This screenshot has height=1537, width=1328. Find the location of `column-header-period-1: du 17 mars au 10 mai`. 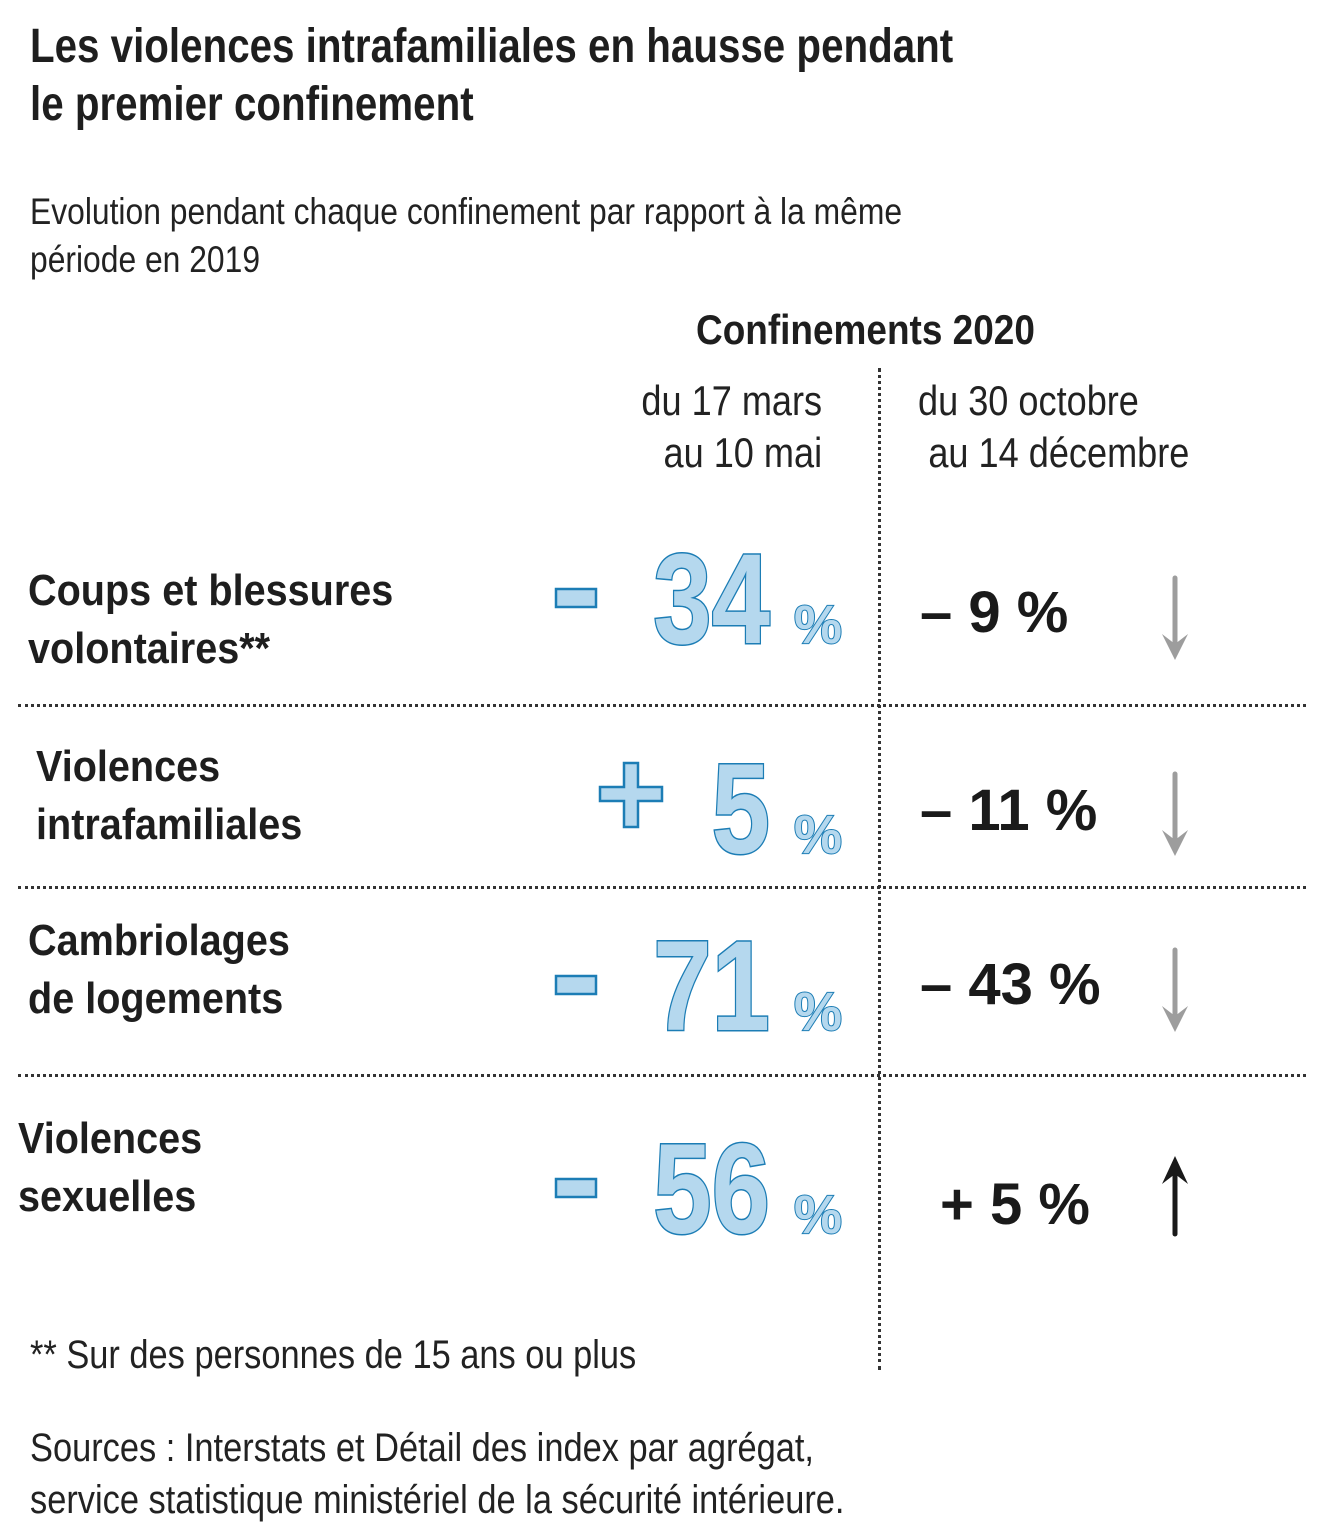

column-header-period-1: du 17 mars au 10 mai is located at coordinates (731, 427).